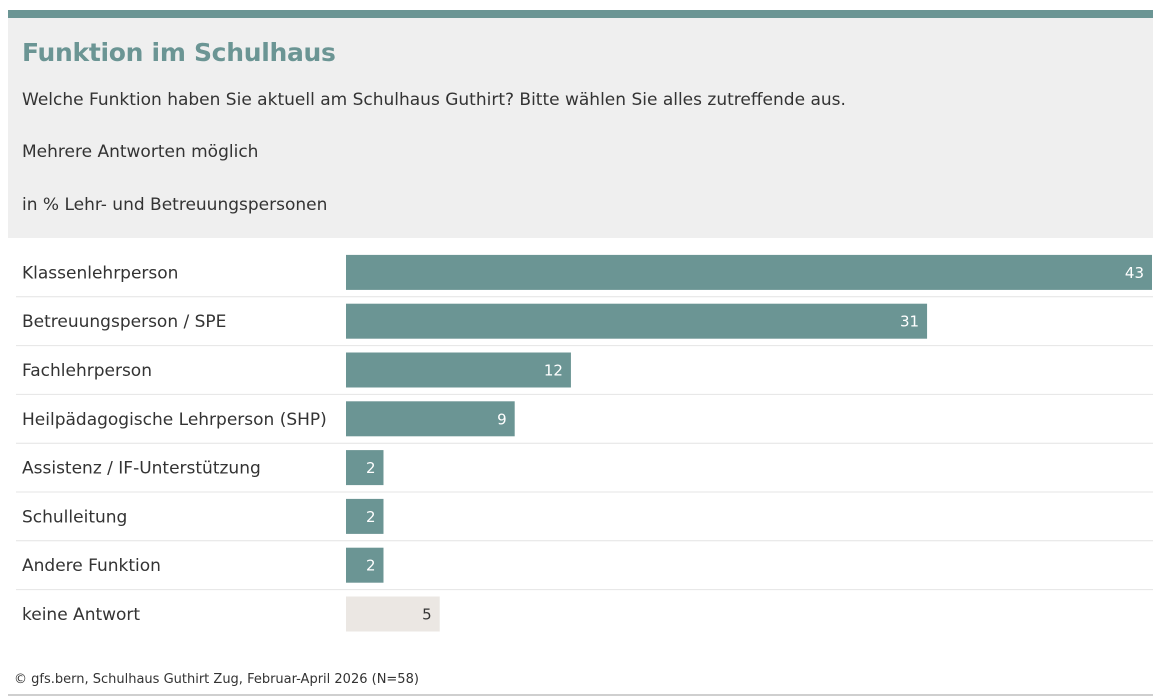 The height and width of the screenshot is (698, 1153). I want to click on value-label: 31, so click(909, 322).